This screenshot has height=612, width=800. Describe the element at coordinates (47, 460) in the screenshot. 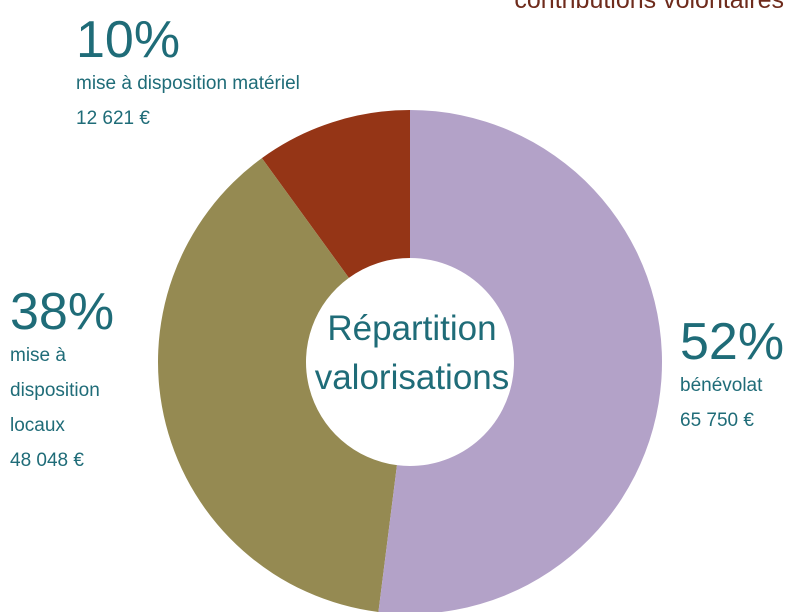

I see `amount-label: 48 048 €` at that location.